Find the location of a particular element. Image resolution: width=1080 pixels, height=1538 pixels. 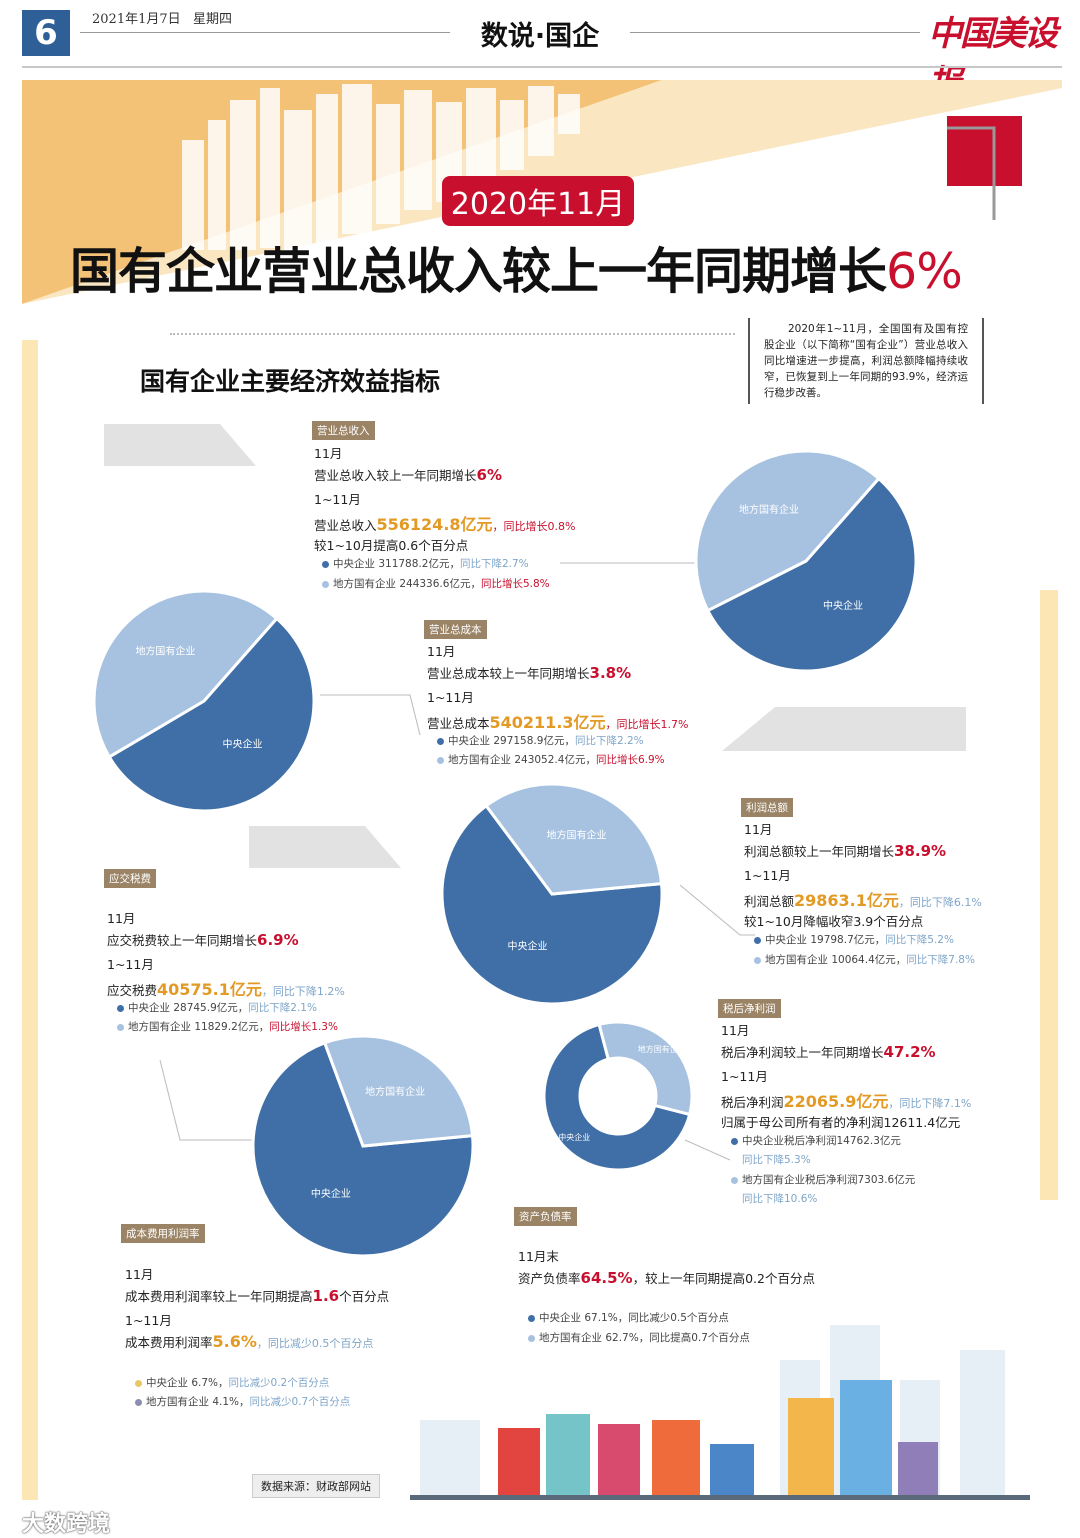

issue-date: 2021年1月7日 星期四 is located at coordinates (162, 19).